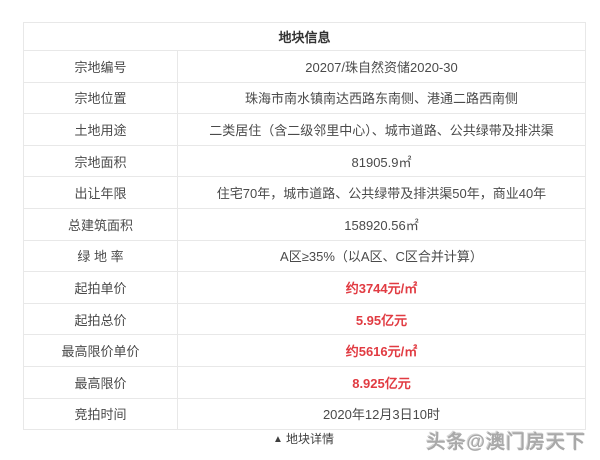 This screenshot has width=600, height=460. Describe the element at coordinates (101, 161) in the screenshot. I see `row-label: 宗地面积` at that location.